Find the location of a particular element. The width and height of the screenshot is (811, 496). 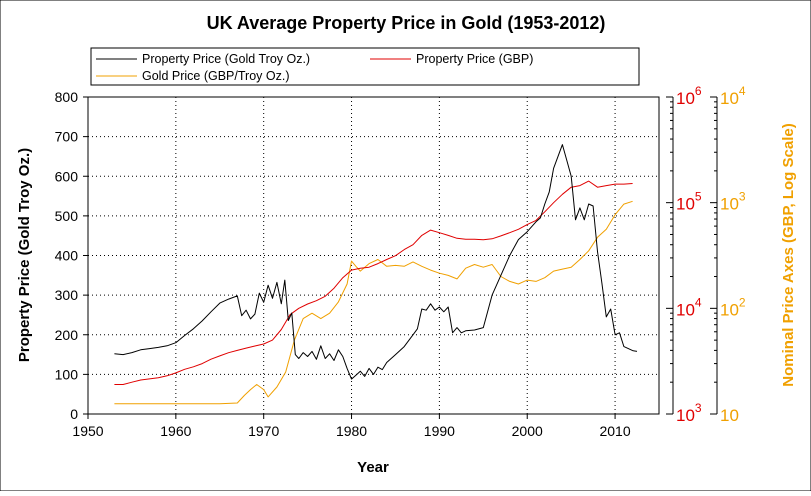

x-tick-label: 1990 is located at coordinates (439, 431).